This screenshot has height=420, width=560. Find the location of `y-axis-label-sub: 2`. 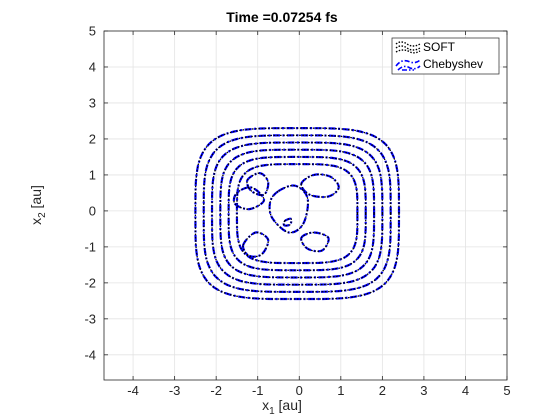

y-axis-label-sub: 2 is located at coordinates (42, 215).